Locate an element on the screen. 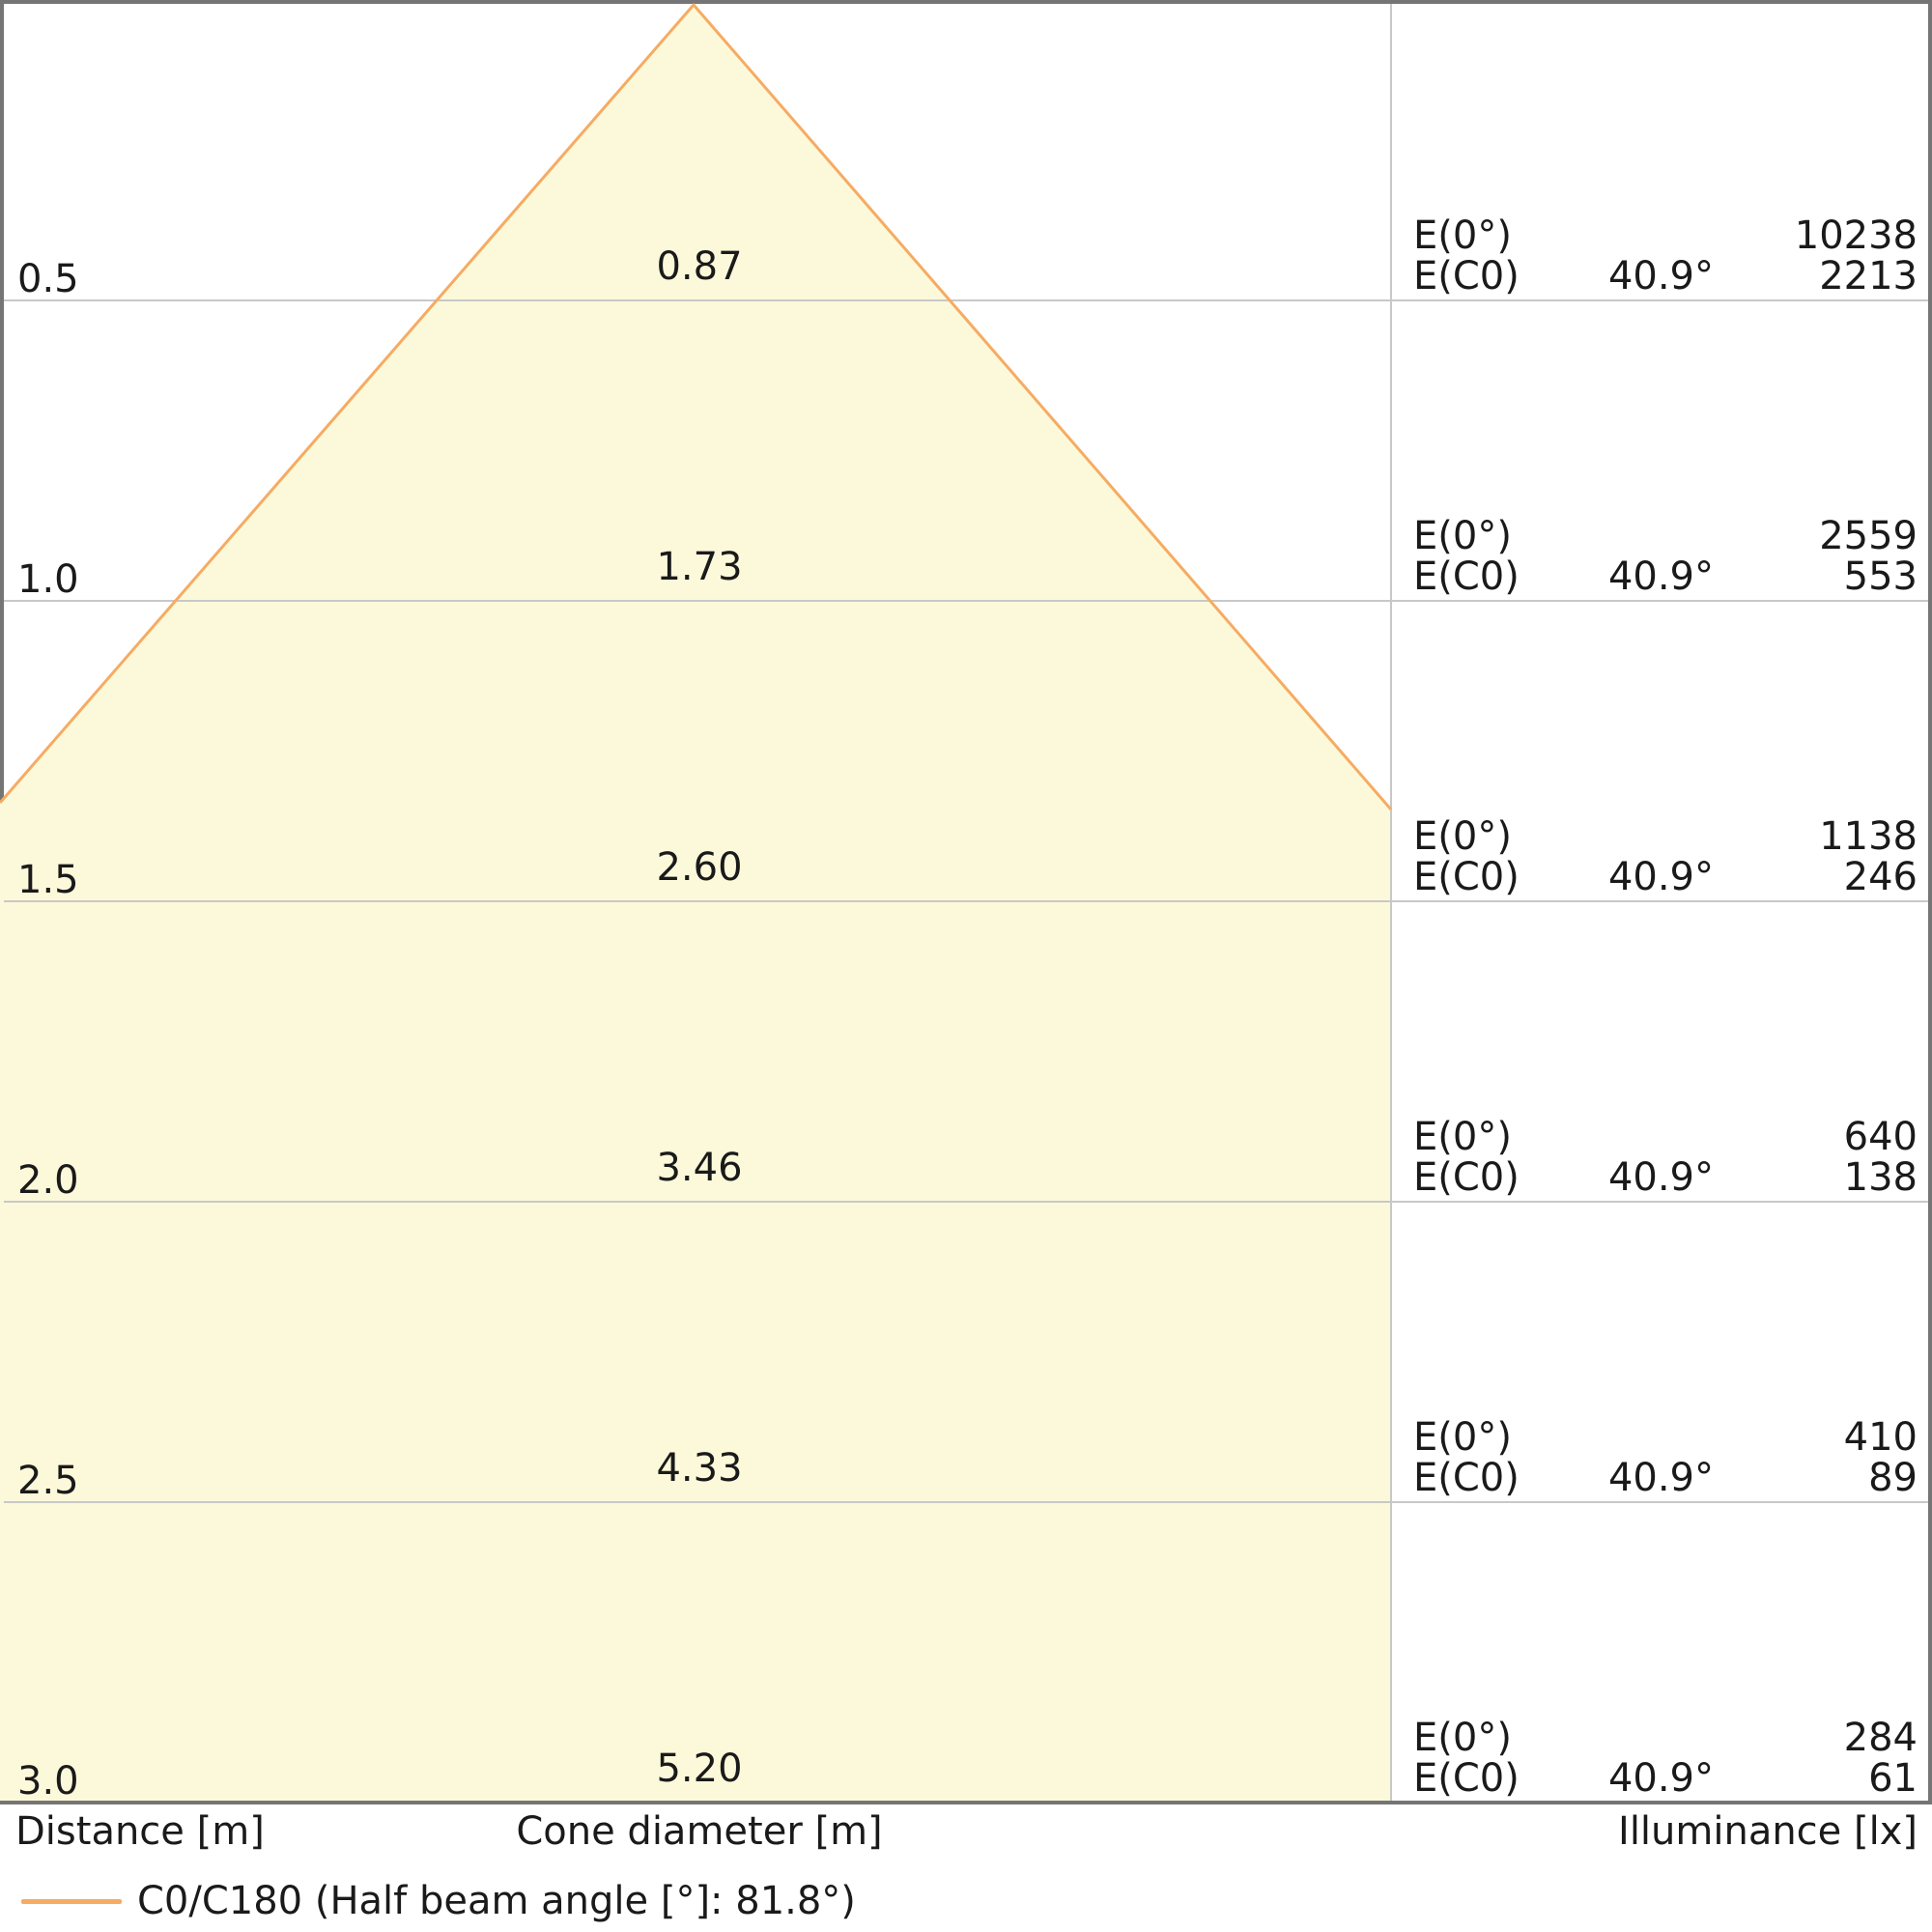  ec0-value: 246 is located at coordinates (1880, 877).